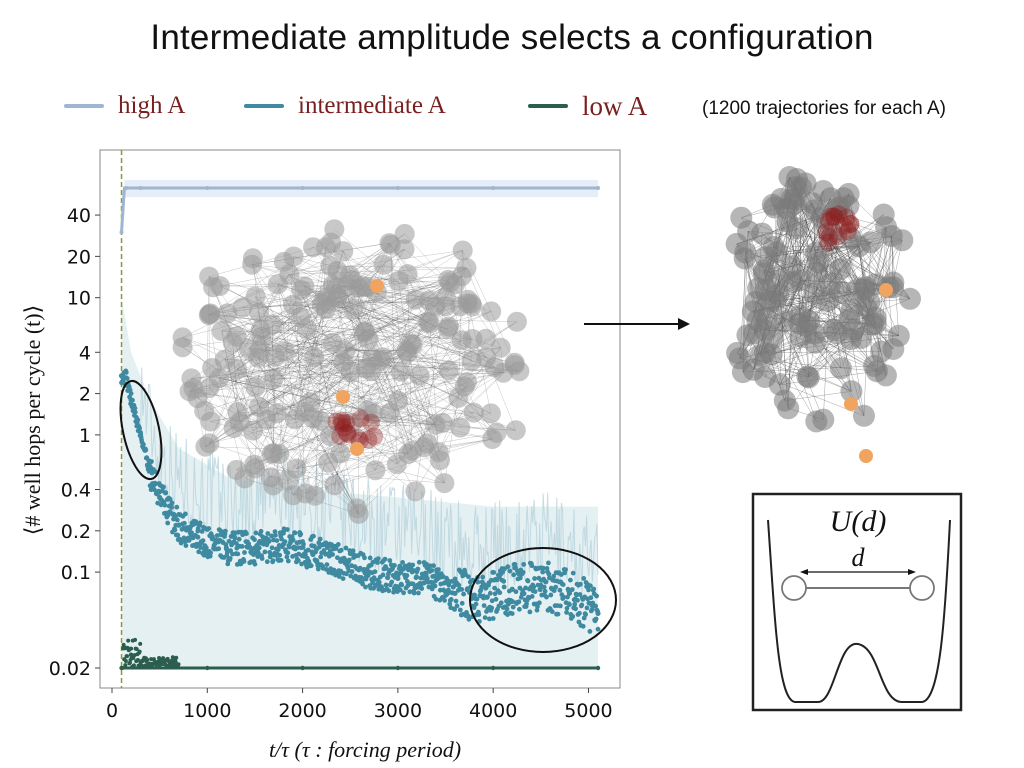 The height and width of the screenshot is (768, 1024). I want to click on x-axis-ticks: 0 1000 2000 3000 4000 5000, so click(359, 705).